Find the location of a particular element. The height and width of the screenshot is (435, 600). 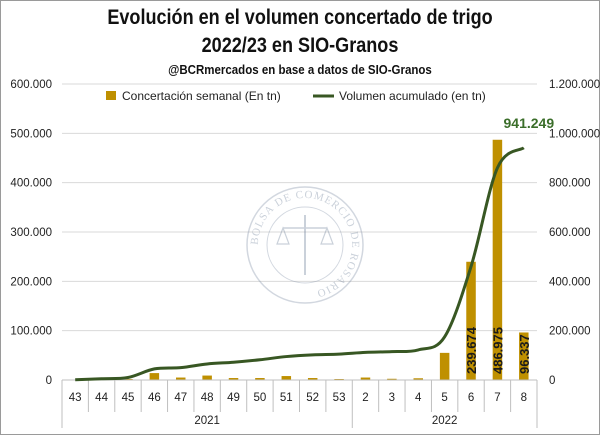

x-tick-label: 53 is located at coordinates (339, 398).